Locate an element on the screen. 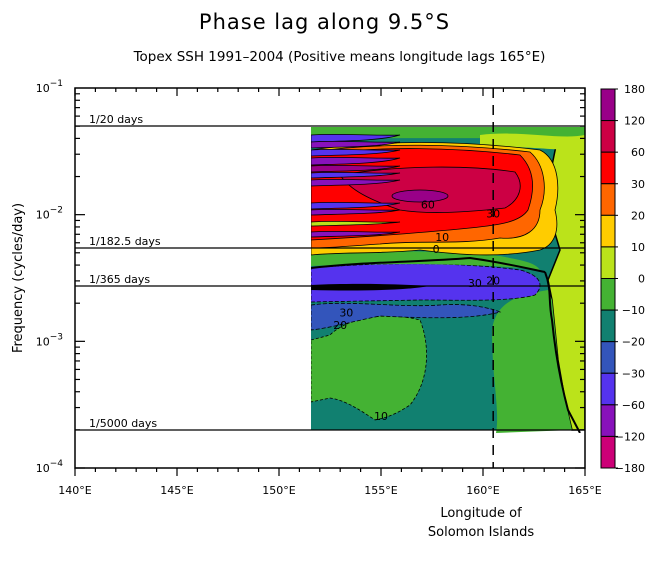  y-tick-label: 10⁻³ is located at coordinates (49, 340).